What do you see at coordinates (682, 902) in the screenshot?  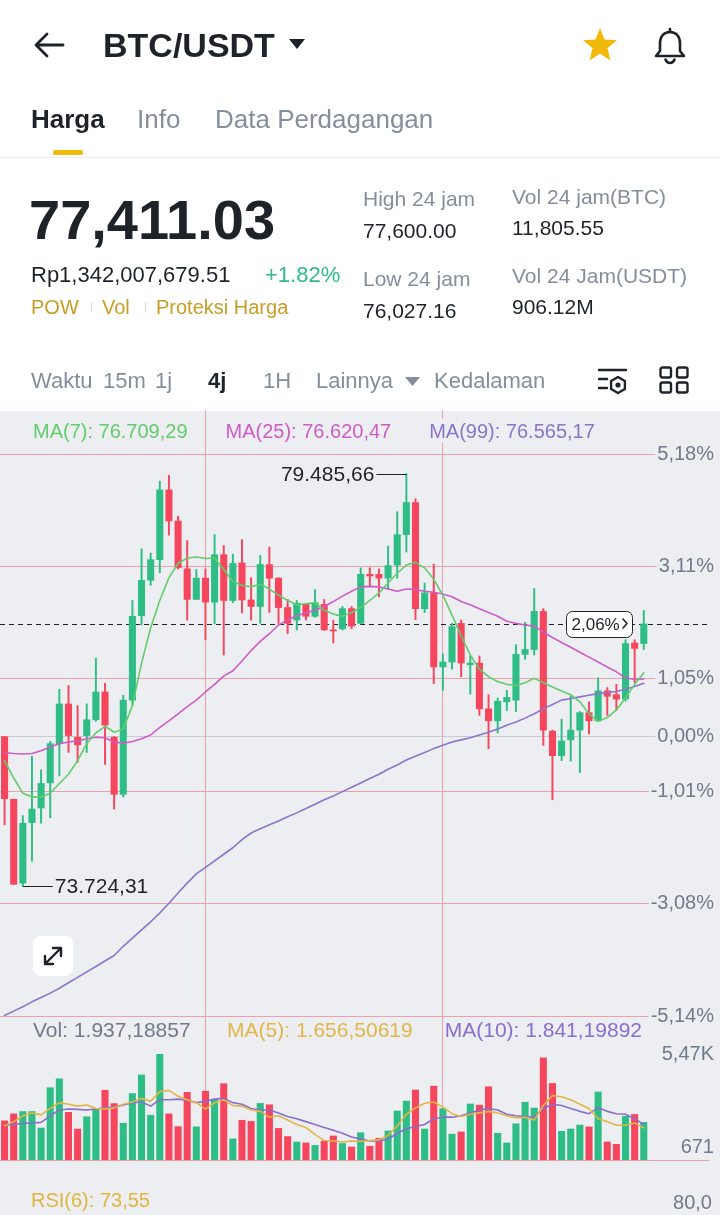 I see `y-tick-label: -3,08%` at bounding box center [682, 902].